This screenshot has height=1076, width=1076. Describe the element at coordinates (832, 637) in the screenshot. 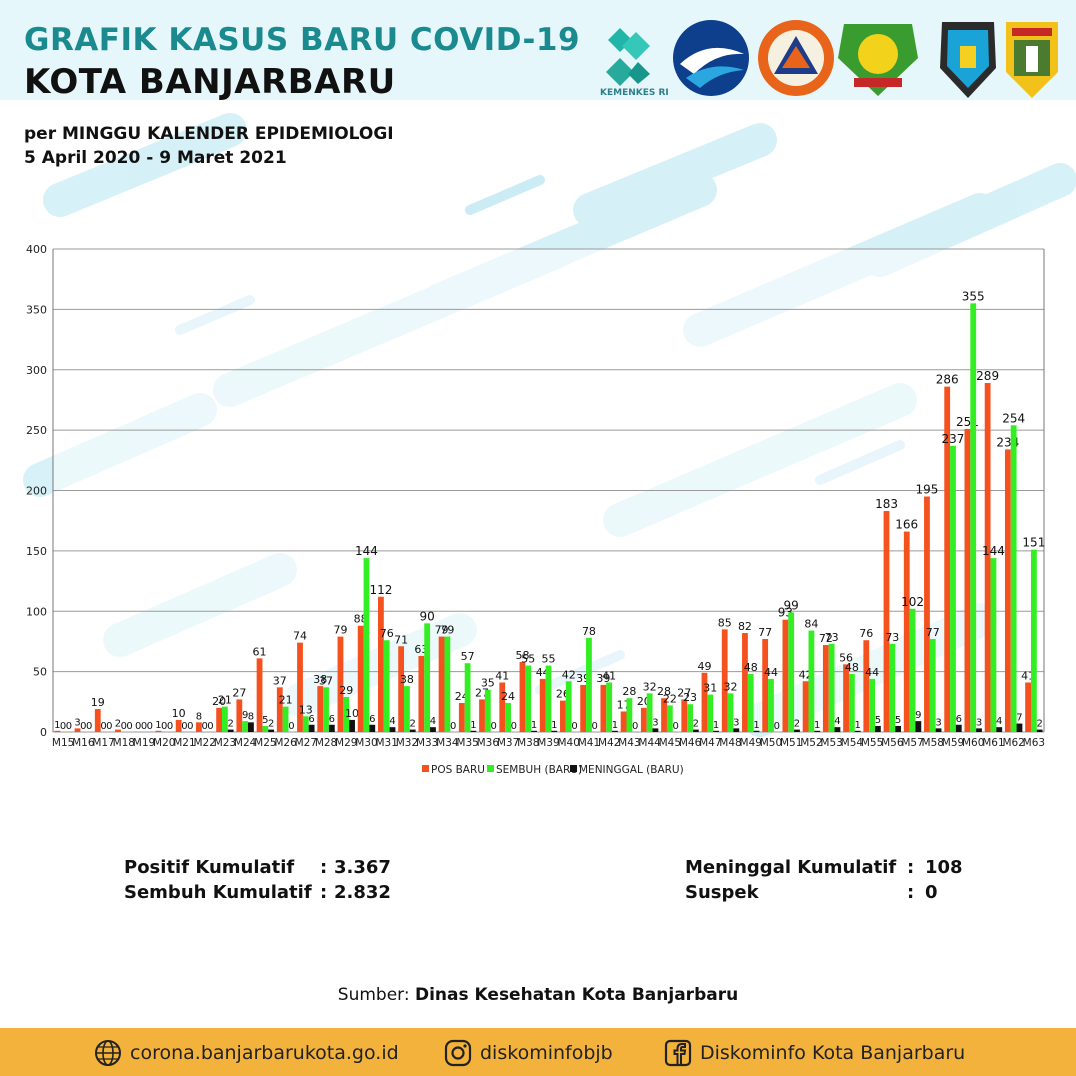

I see `data-label-sembuh-baru: 73` at that location.